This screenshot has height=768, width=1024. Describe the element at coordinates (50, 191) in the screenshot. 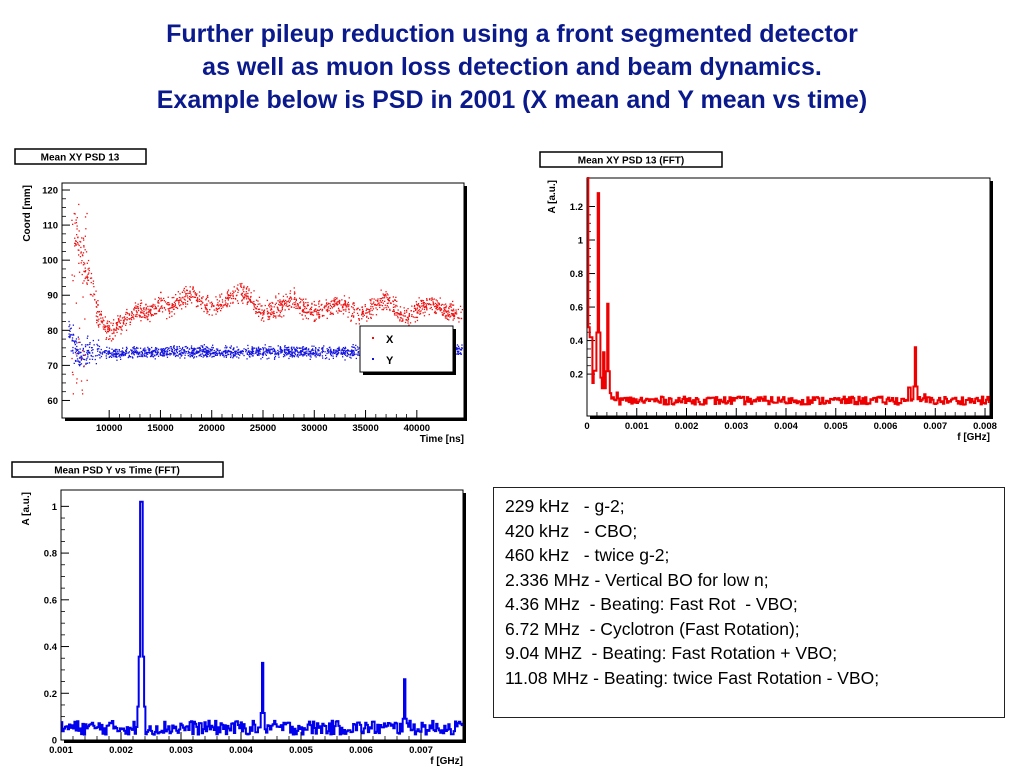

I see `y-tick-label: 120` at that location.